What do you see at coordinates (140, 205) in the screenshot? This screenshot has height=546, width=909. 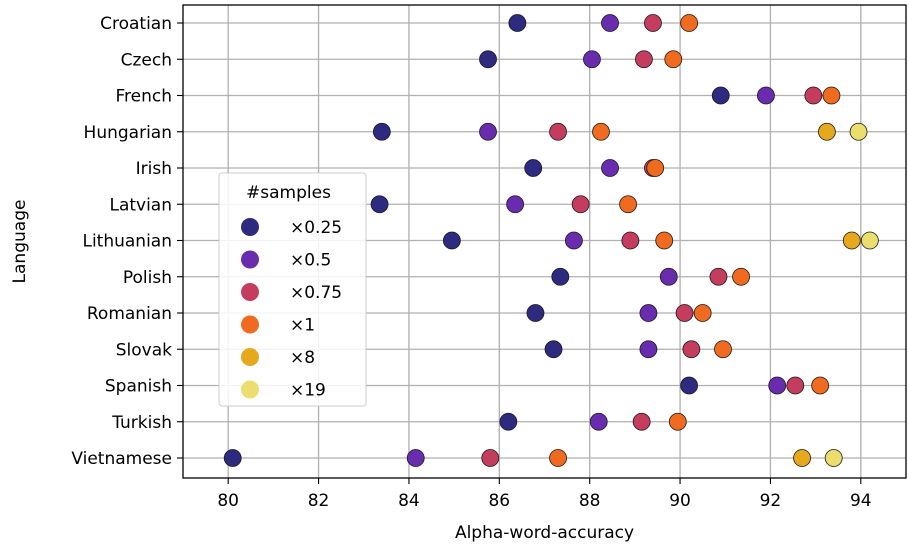 I see `y-tick-label: Latvian` at bounding box center [140, 205].